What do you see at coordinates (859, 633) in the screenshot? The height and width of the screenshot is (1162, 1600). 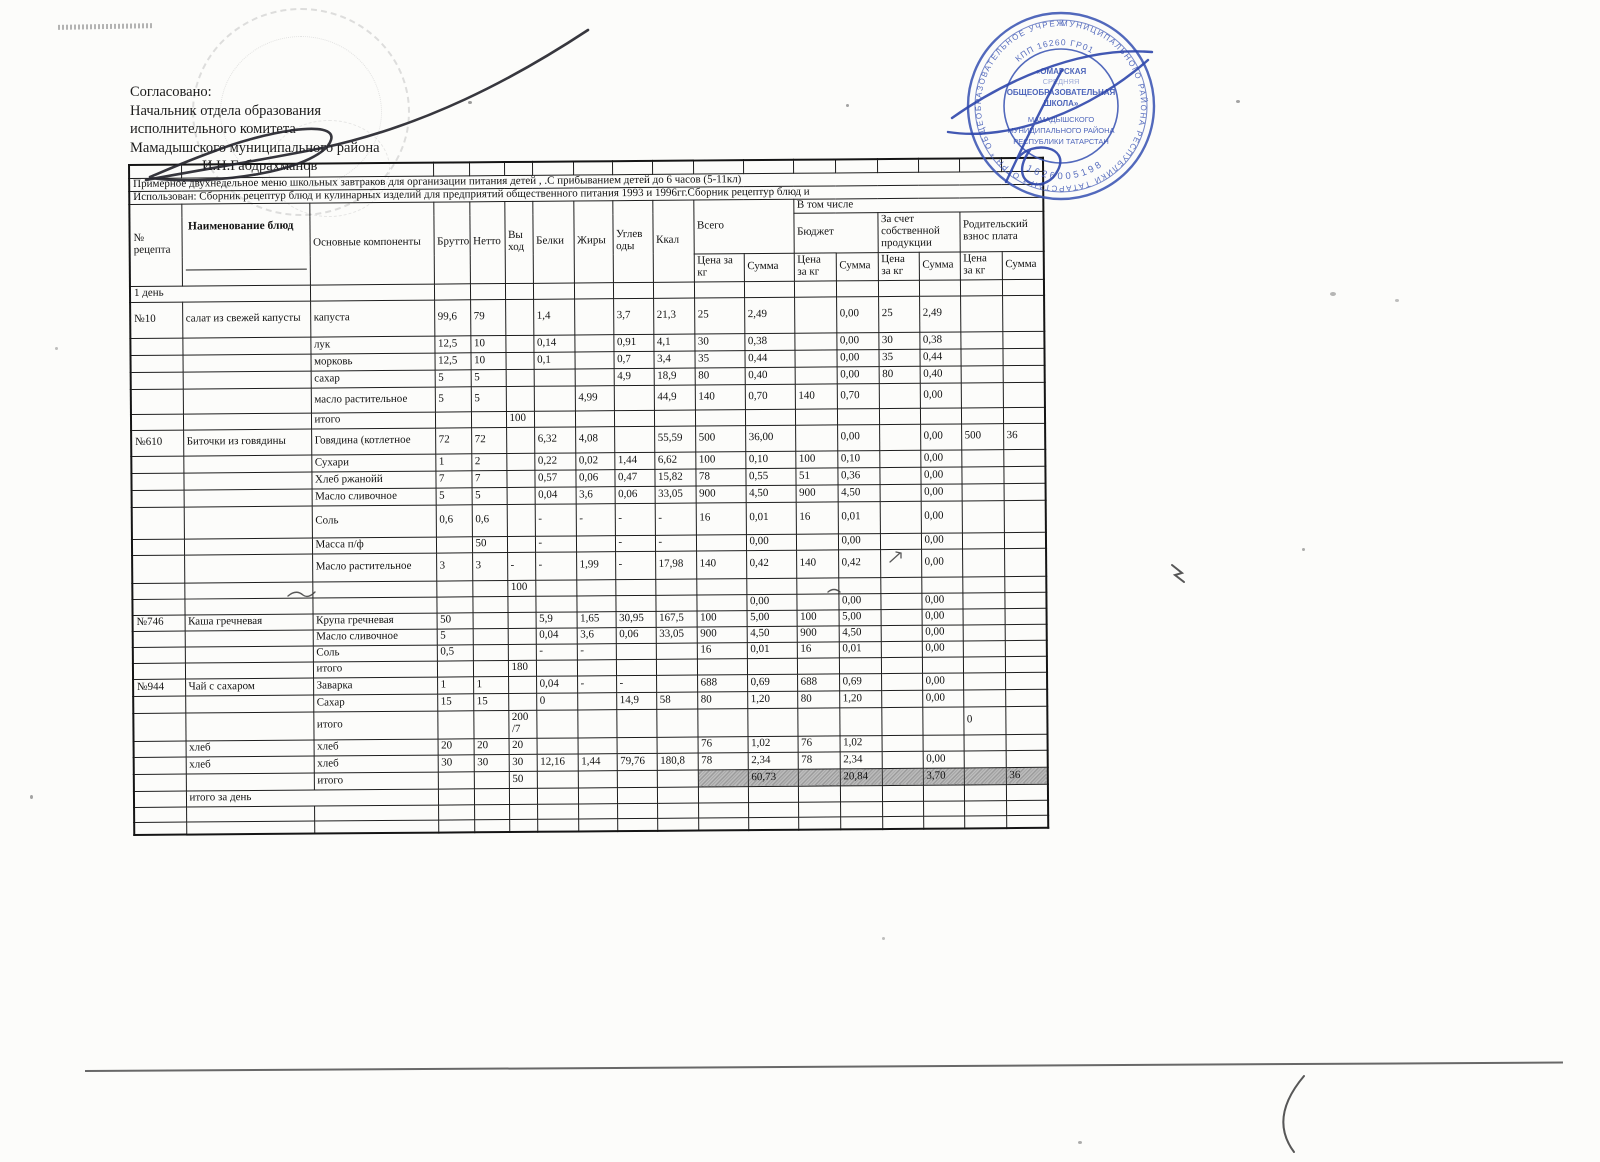 I see `table-cell: 4,50` at bounding box center [859, 633].